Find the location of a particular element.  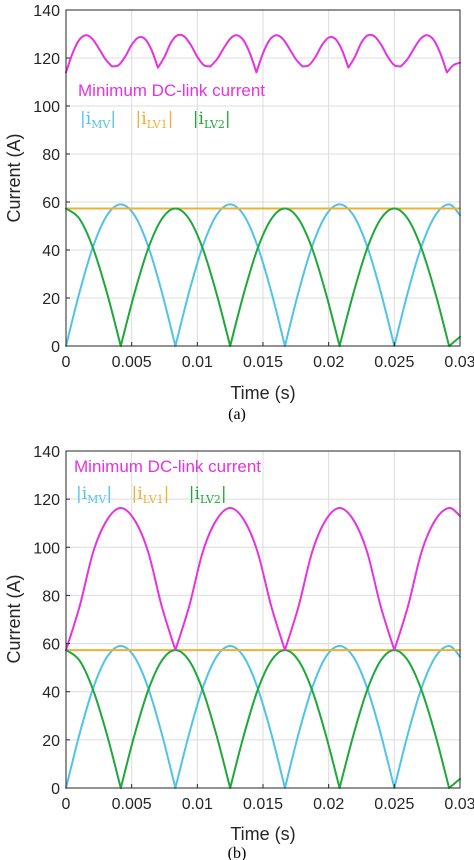

x-tick-label-a-1: 0.005 is located at coordinates (132, 362).